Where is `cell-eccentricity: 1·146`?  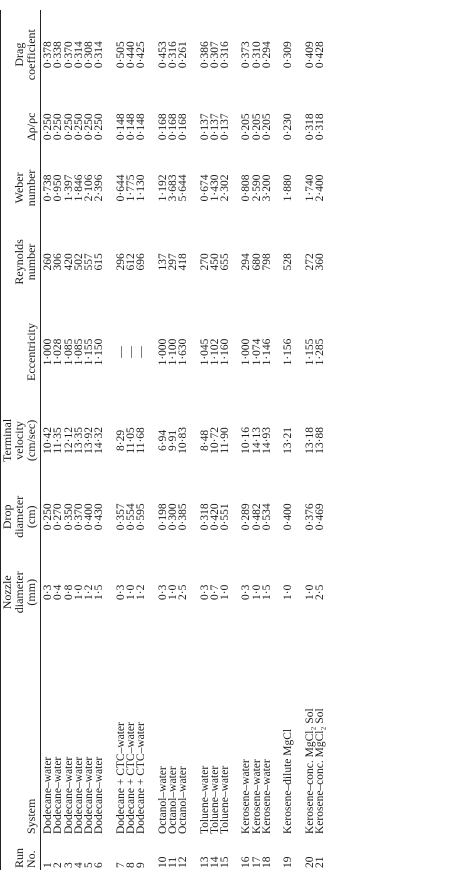
cell-eccentricity: 1·146 is located at coordinates (267, 352).